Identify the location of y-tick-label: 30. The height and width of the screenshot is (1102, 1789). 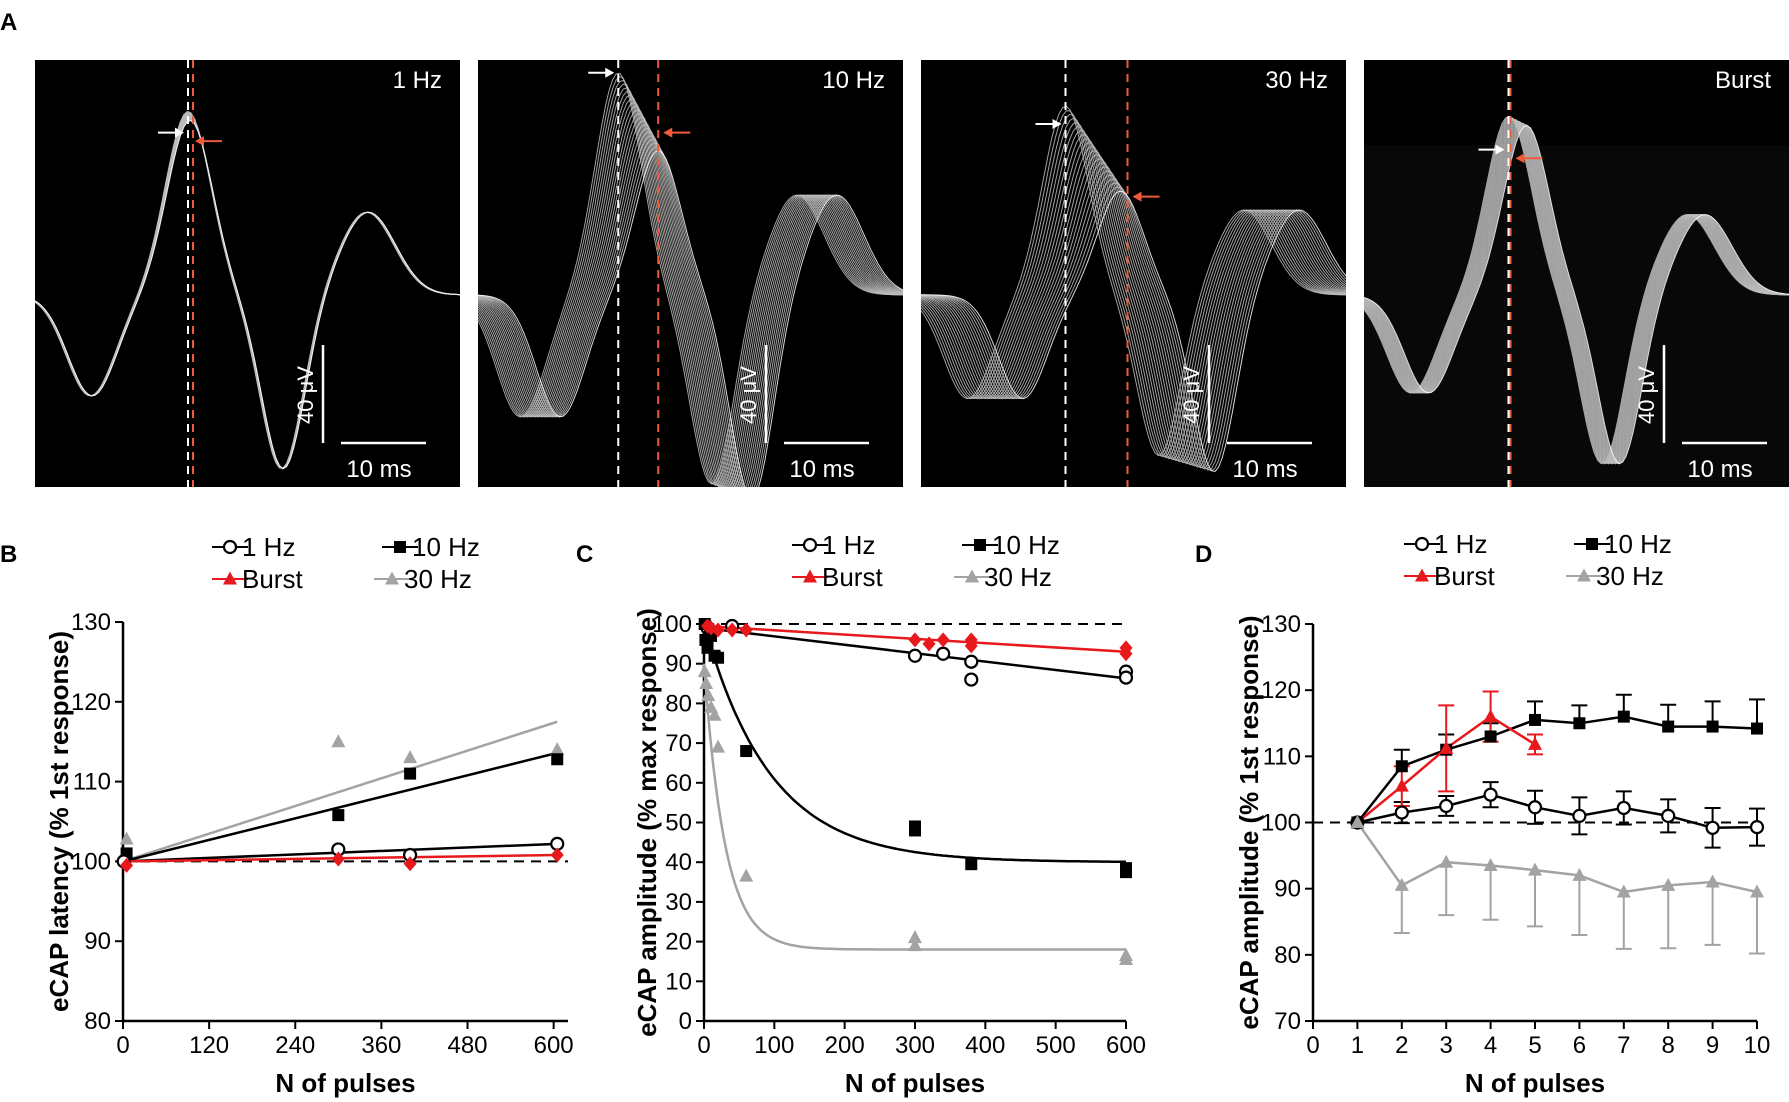
(678, 902).